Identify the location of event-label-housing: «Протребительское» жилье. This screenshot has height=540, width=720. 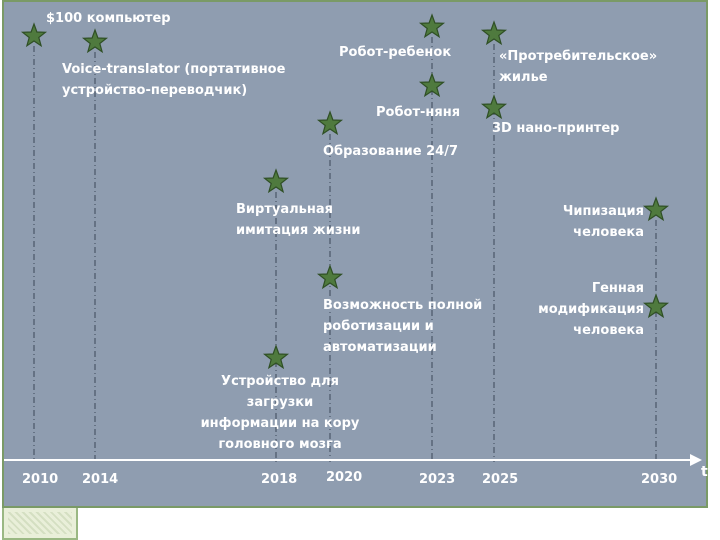
(578, 67).